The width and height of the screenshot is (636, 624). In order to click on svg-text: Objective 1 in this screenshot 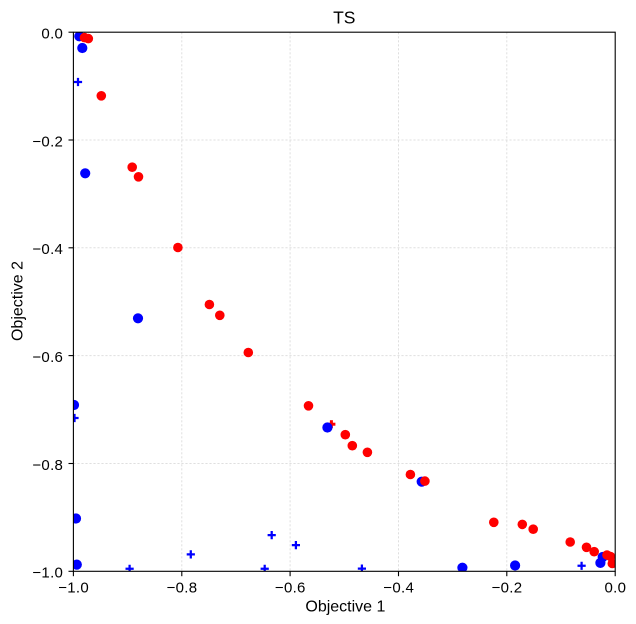, I will do `click(345, 607)`.